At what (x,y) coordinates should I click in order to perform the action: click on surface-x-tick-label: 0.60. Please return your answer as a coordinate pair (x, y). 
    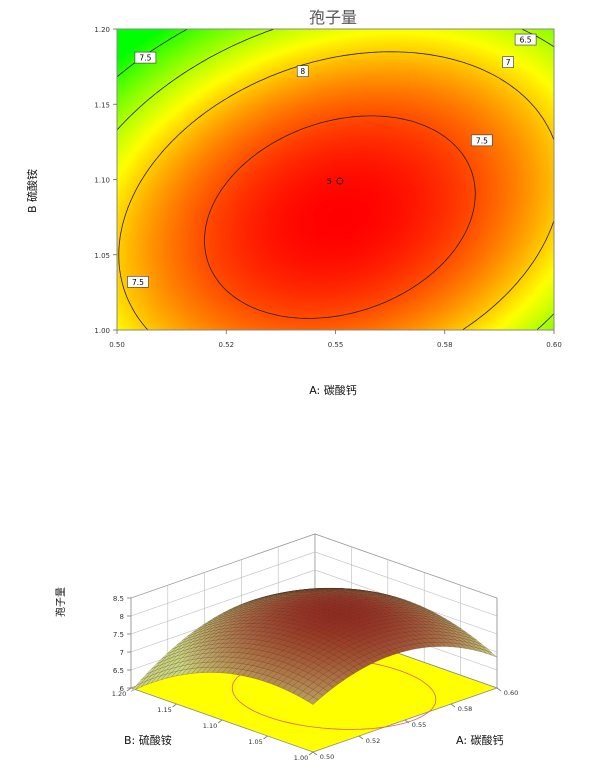
    Looking at the image, I should click on (511, 693).